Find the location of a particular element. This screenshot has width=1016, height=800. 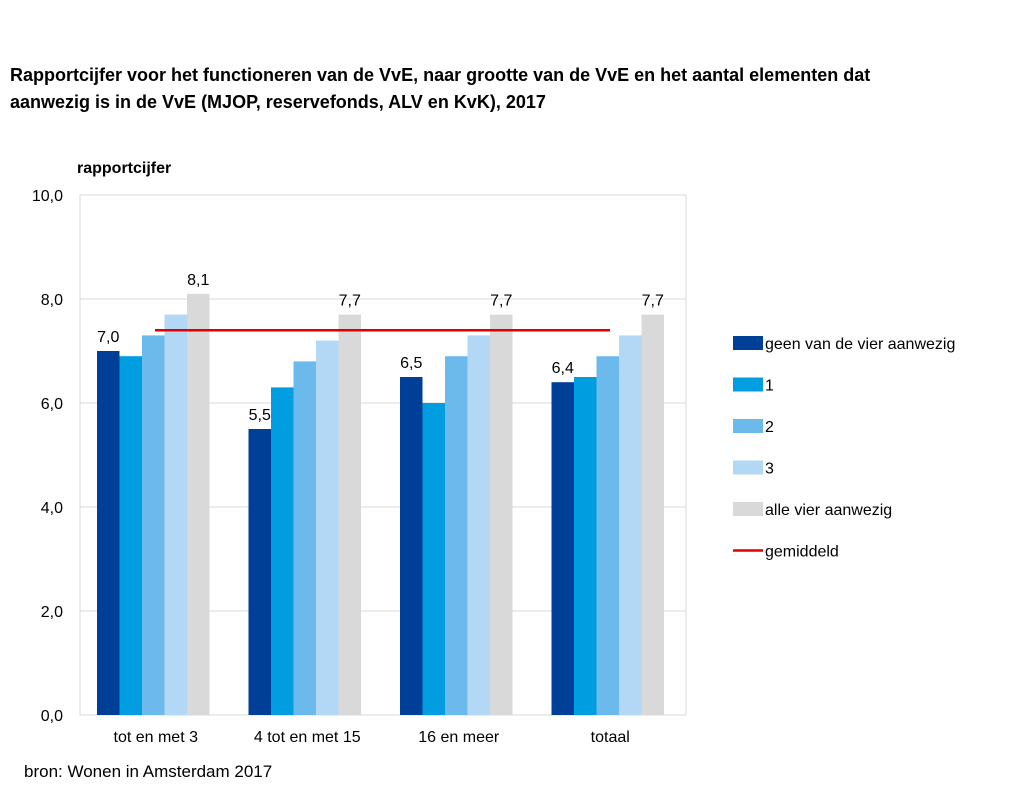

legend-label: gemiddeld is located at coordinates (802, 552).